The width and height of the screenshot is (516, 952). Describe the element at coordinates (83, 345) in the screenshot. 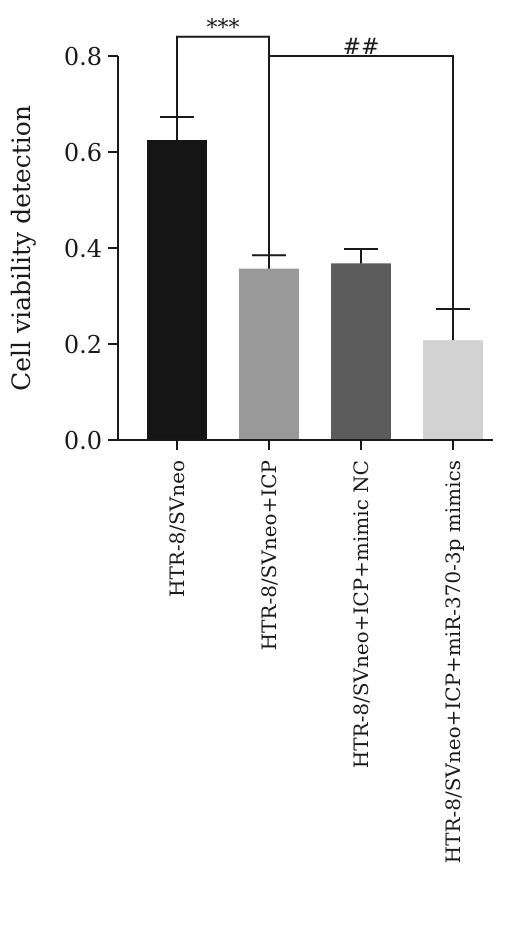

I see `y-tick-label: 0.2` at that location.